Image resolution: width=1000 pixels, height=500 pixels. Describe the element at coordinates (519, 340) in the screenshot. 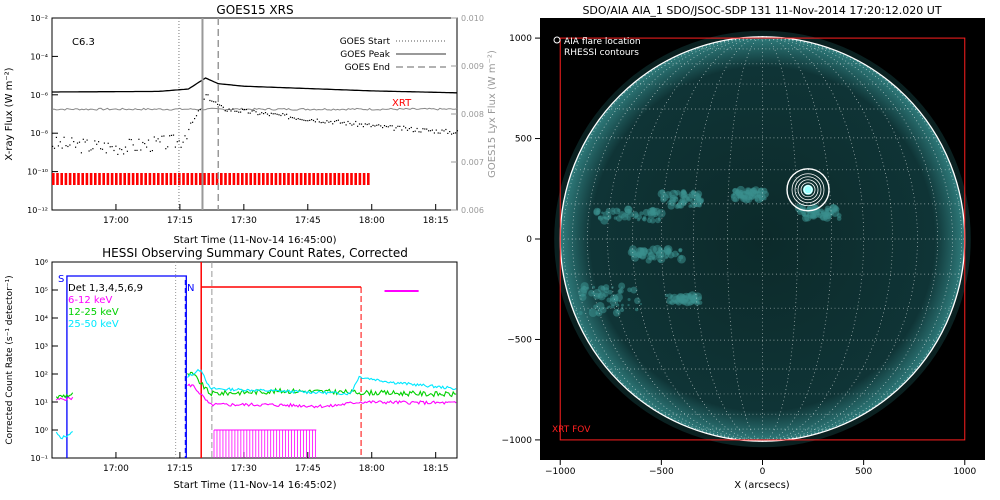

I see `aia-y-tick-label: −500` at that location.